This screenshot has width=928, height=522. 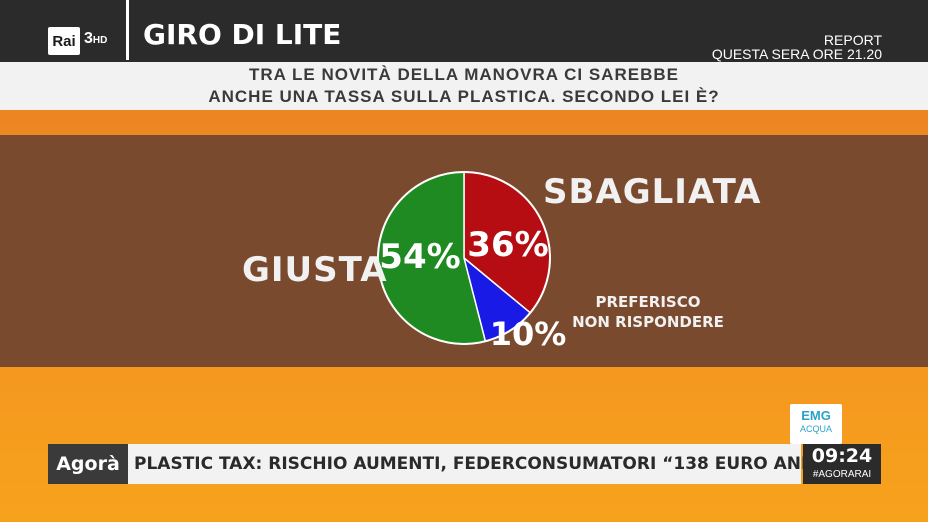 What do you see at coordinates (419, 257) in the screenshot?
I see `value-label-giusta: 54%` at bounding box center [419, 257].